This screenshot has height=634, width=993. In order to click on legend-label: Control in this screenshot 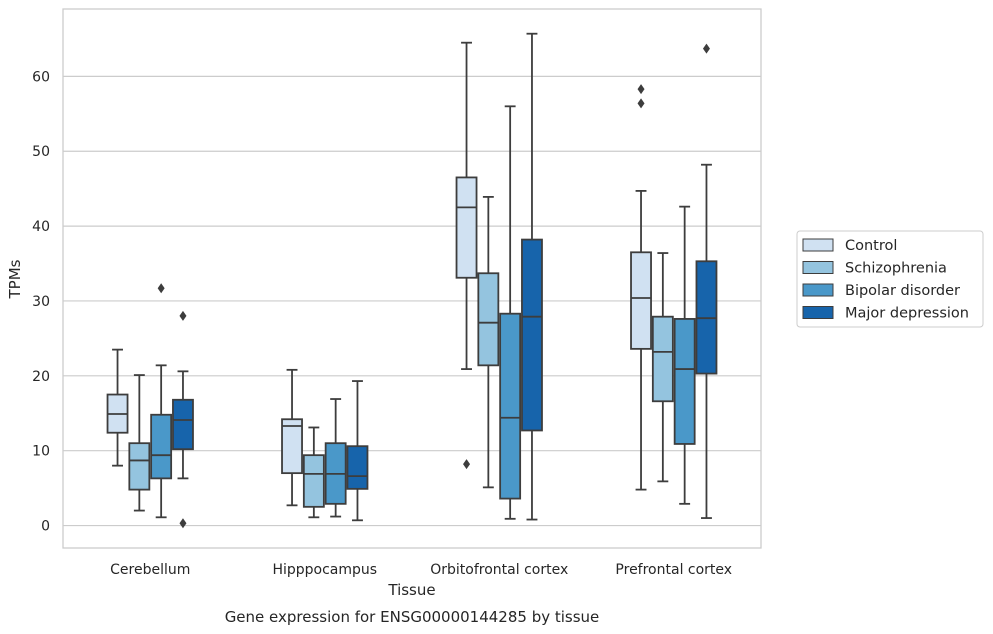, I will do `click(871, 246)`.